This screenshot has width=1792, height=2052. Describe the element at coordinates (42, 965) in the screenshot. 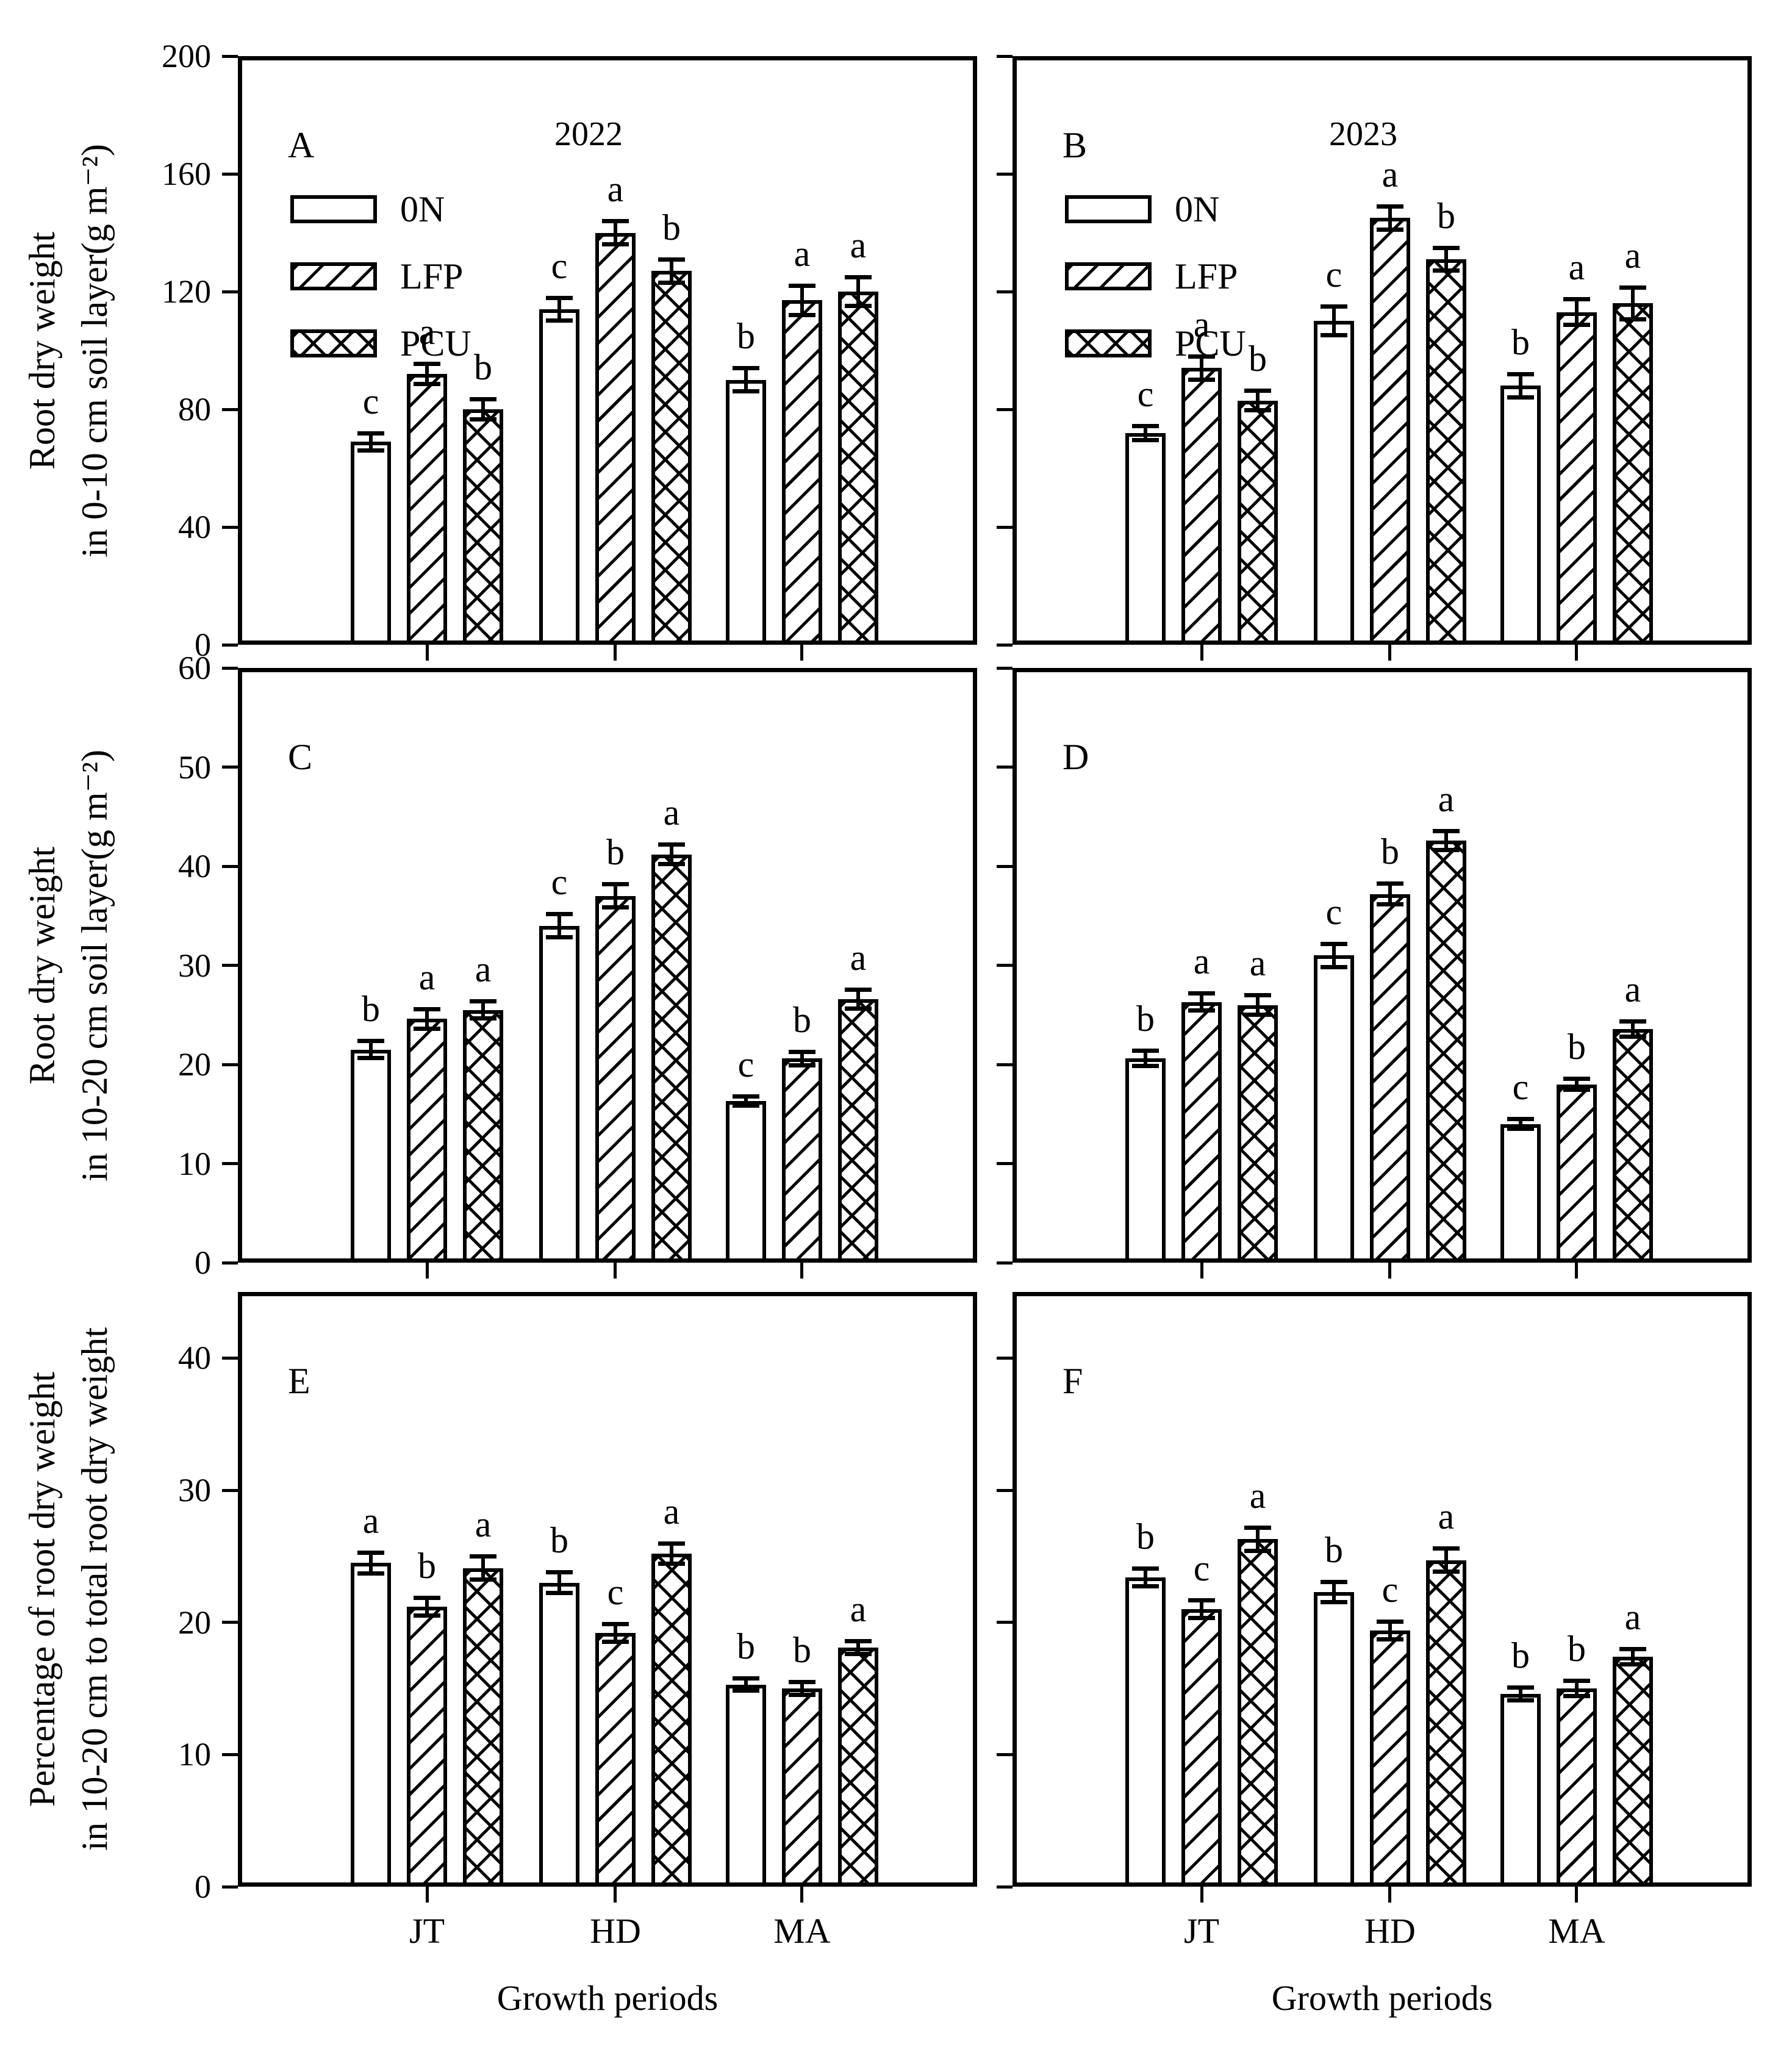

I see `y-axis-title-row2-line1: Root dry weight` at that location.